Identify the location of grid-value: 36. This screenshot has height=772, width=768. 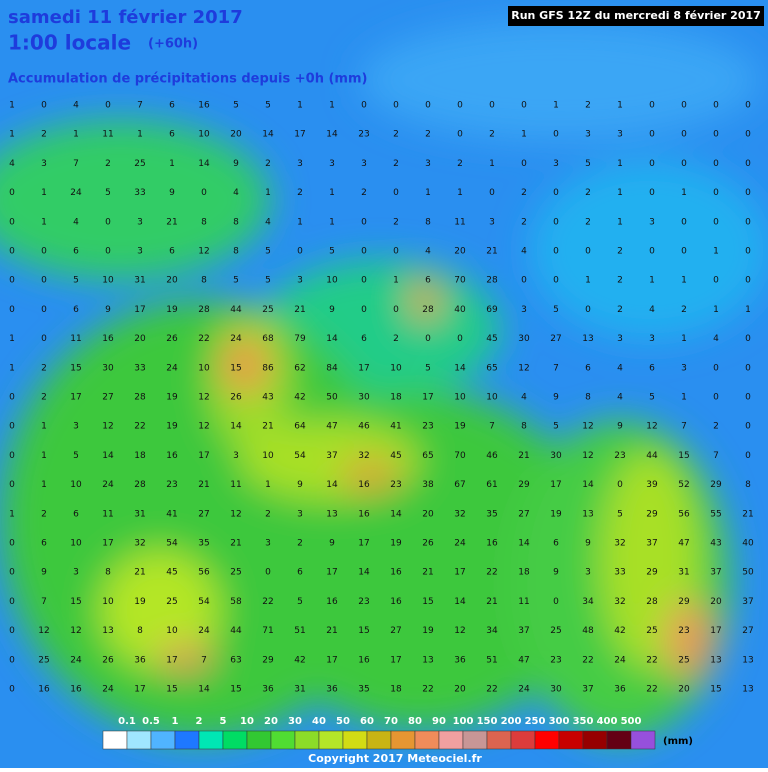
(332, 690).